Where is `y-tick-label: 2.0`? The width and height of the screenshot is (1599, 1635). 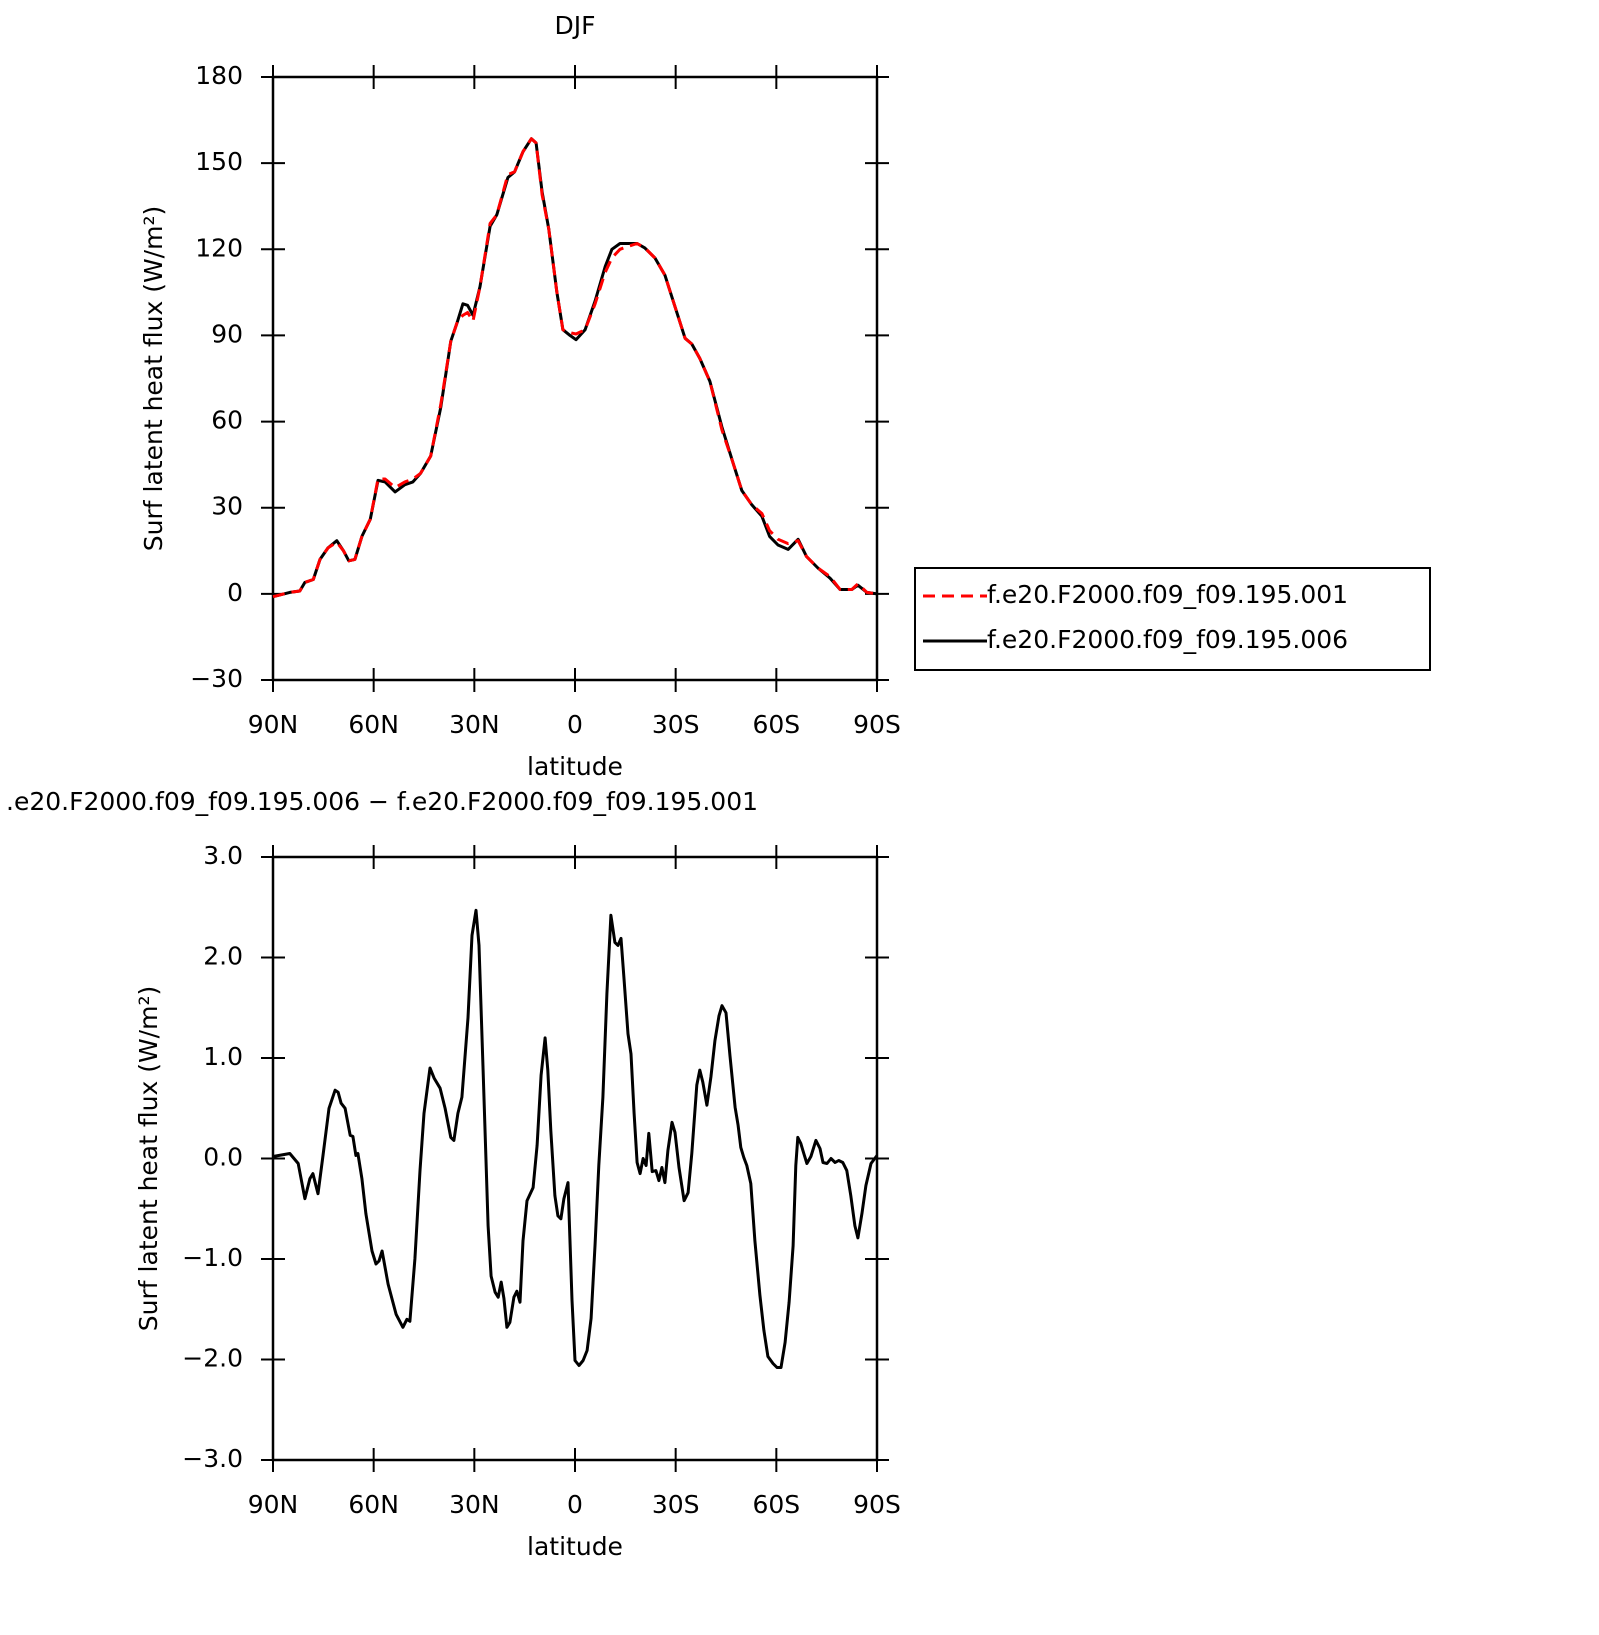 y-tick-label: 2.0 is located at coordinates (223, 956).